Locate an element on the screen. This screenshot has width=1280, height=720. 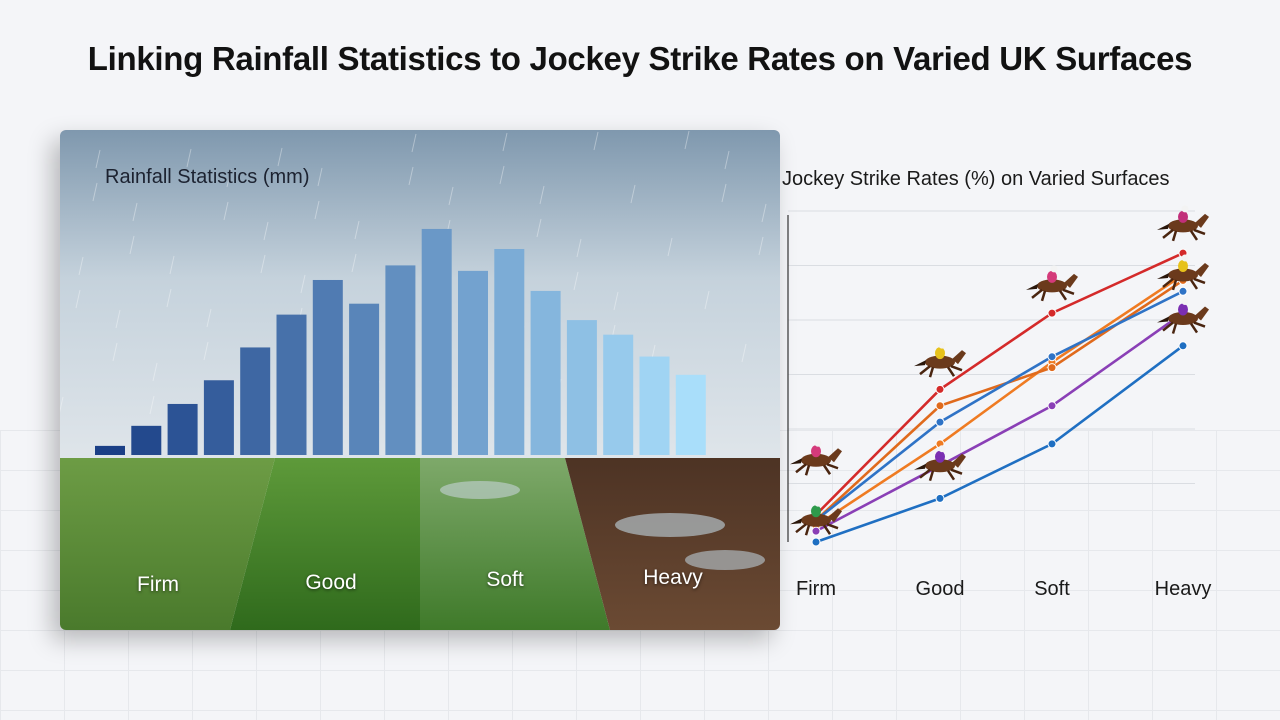
surface-label-soft: Soft is located at coordinates (505, 579).